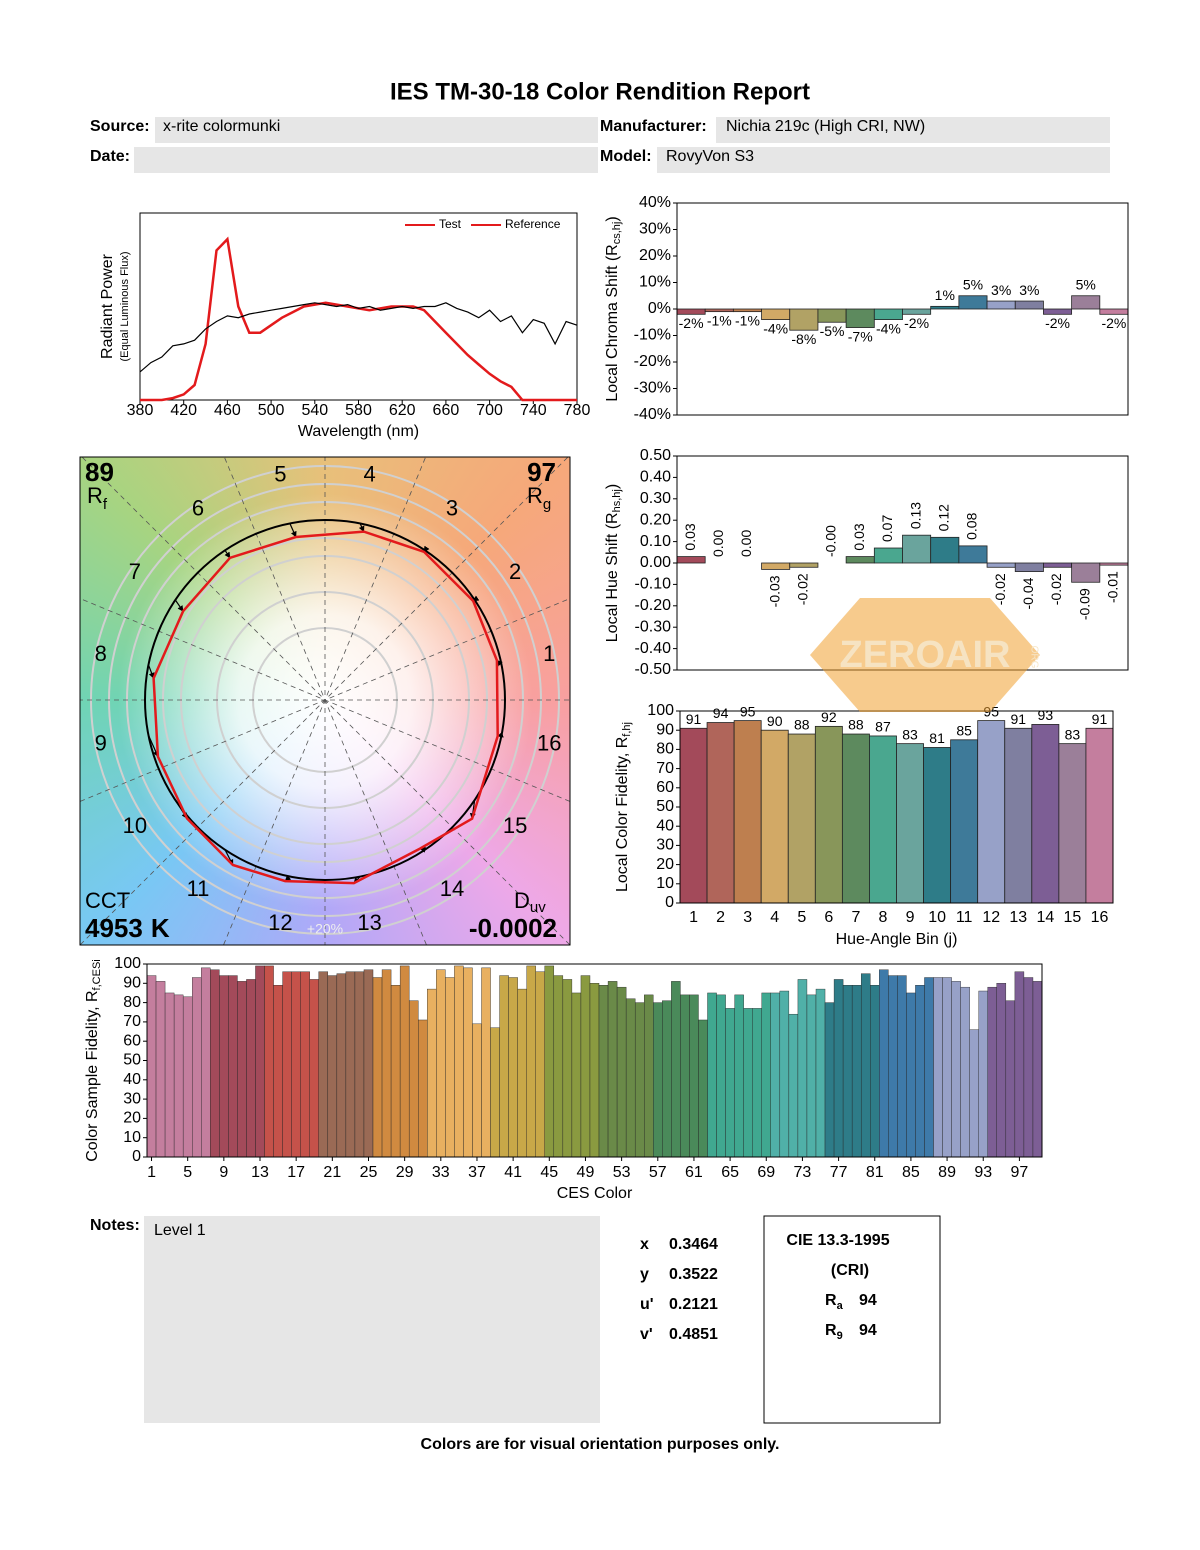  What do you see at coordinates (541, 472) in the screenshot?
I see `rg-value: 97` at bounding box center [541, 472].